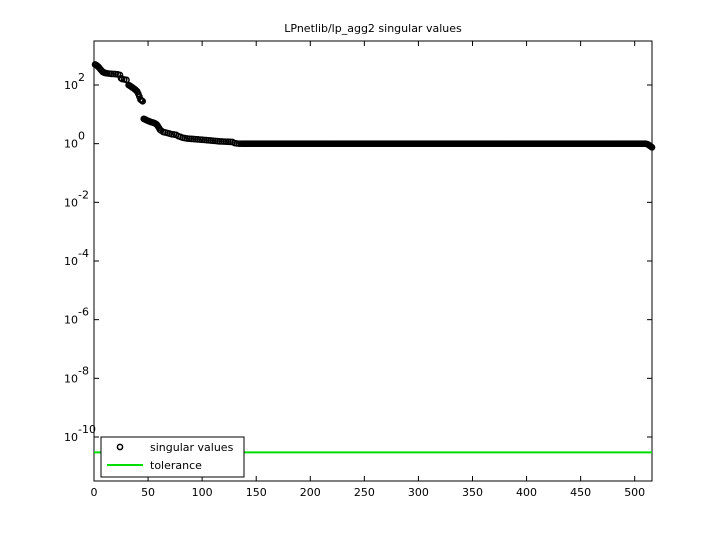 The image size is (720, 540). Describe the element at coordinates (202, 492) in the screenshot. I see `x-tick-label: 100` at that location.